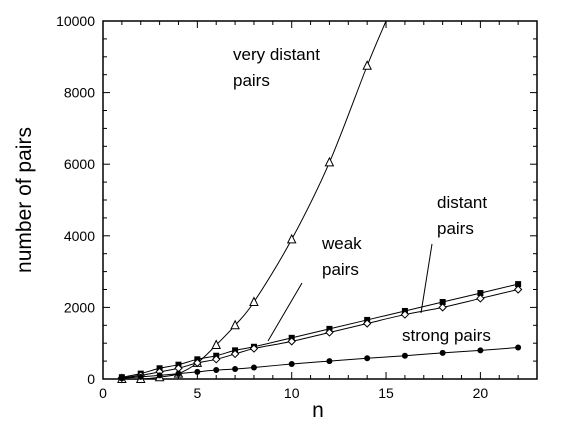 This screenshot has height=440, width=564. What do you see at coordinates (285, 312) in the screenshot?
I see `weak-pairs-leader` at bounding box center [285, 312].